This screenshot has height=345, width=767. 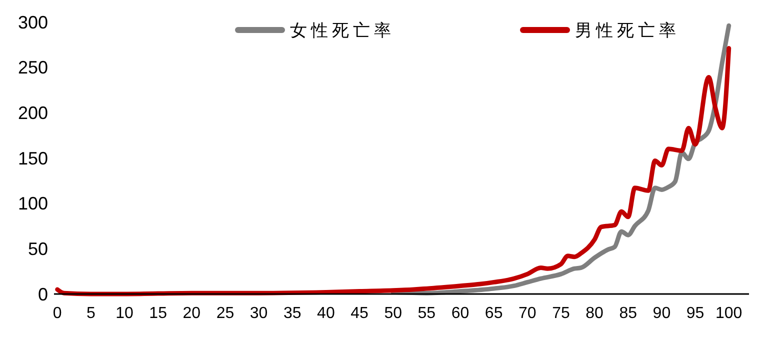 What do you see at coordinates (38, 248) in the screenshot?
I see `y-tick-label: 50` at bounding box center [38, 248].